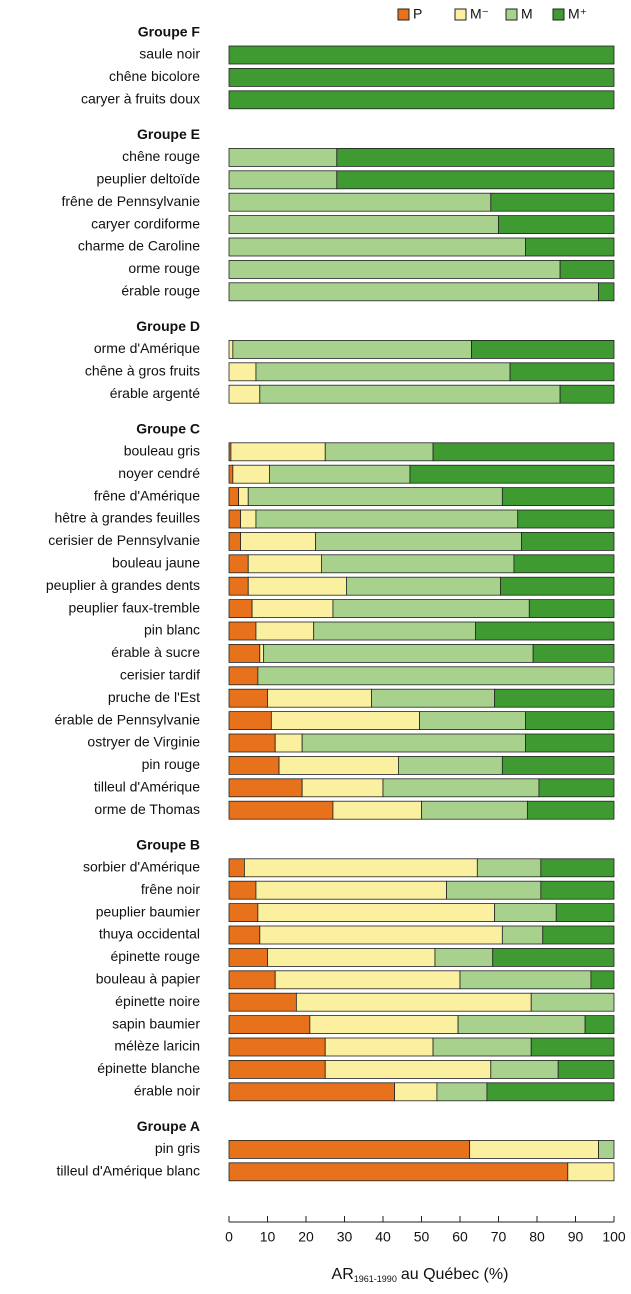 The height and width of the screenshot is (1294, 631). Describe the element at coordinates (577, 14) in the screenshot. I see `legend-label: M⁺` at that location.